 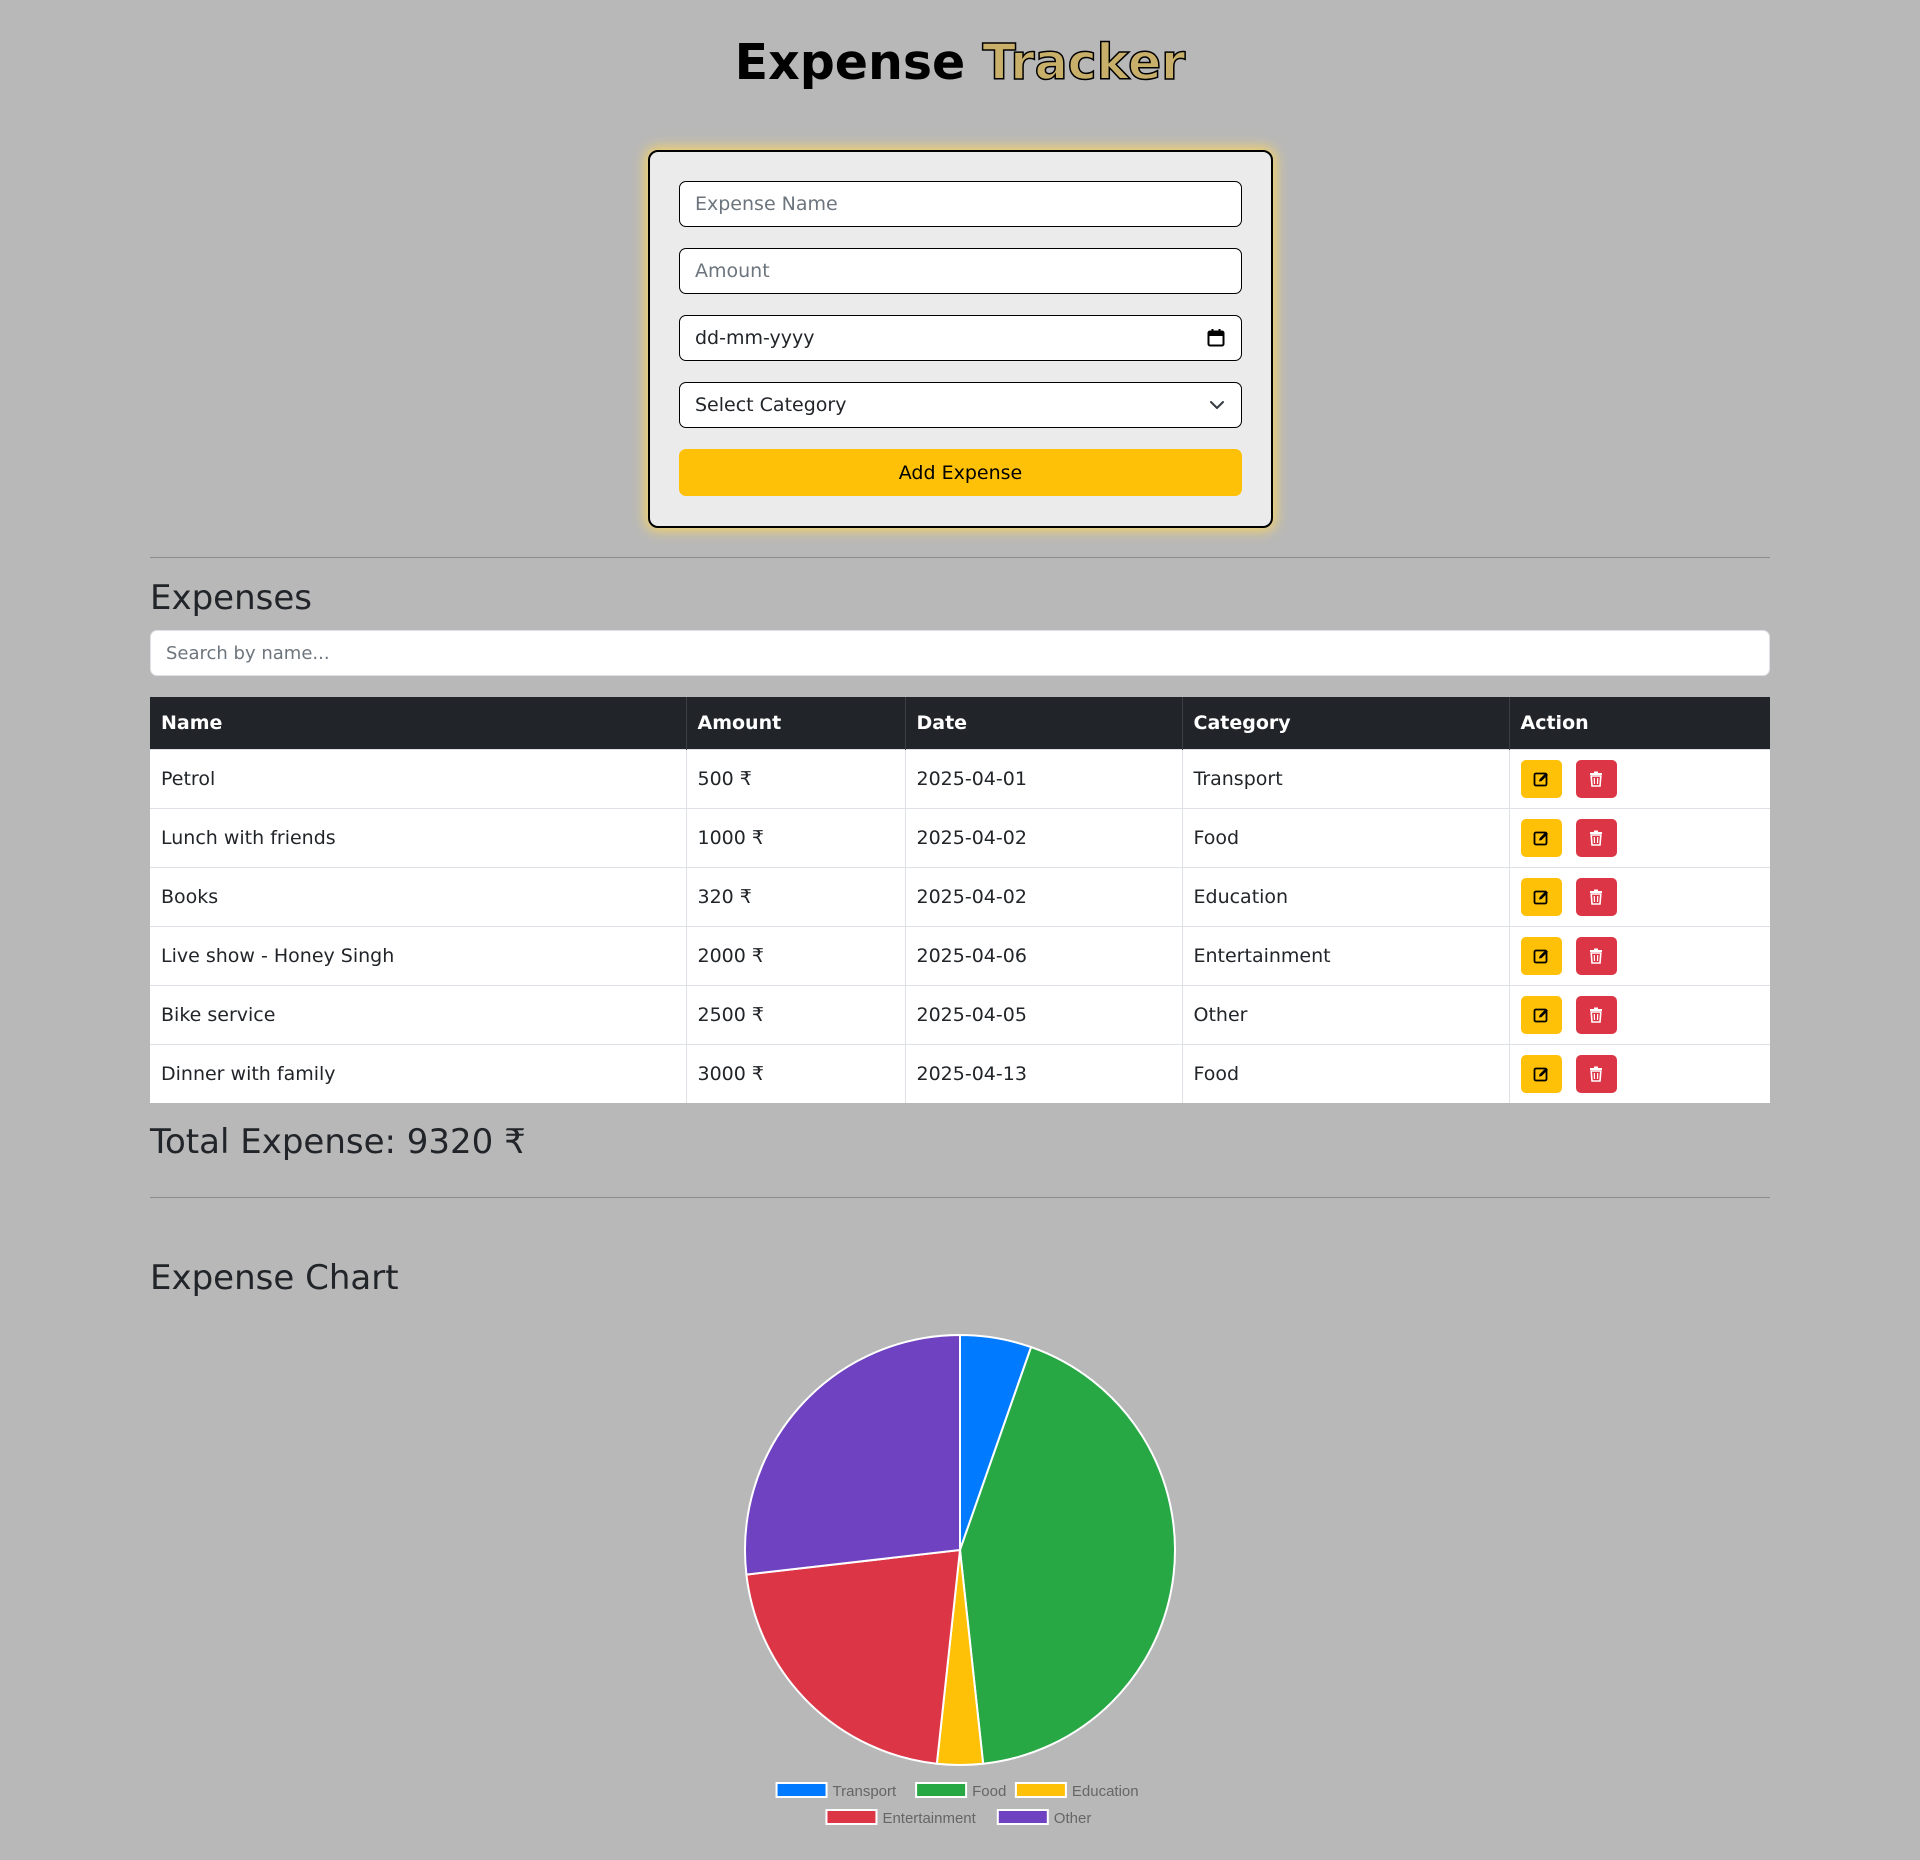 What do you see at coordinates (796, 723) in the screenshot?
I see `column-header-amount: Amount` at bounding box center [796, 723].